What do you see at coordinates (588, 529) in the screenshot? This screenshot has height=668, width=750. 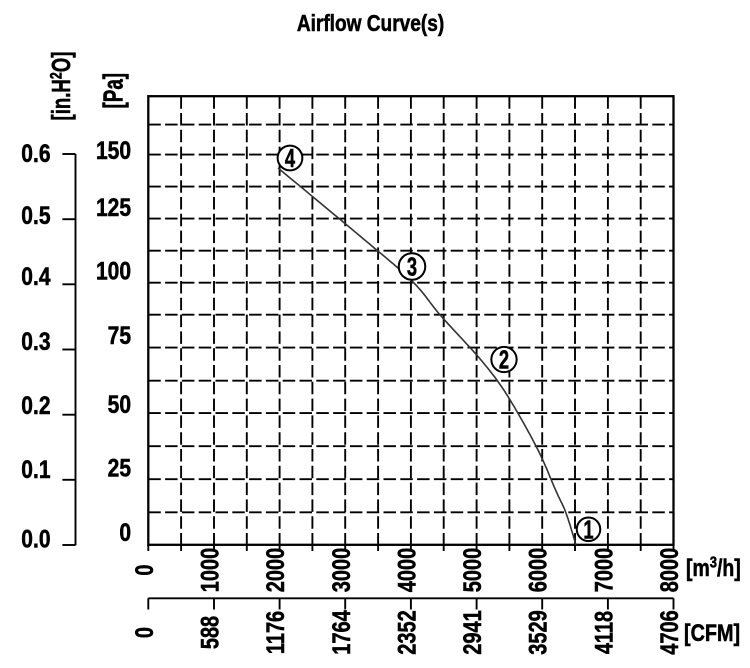 I see `svg-text: 1` at bounding box center [588, 529].